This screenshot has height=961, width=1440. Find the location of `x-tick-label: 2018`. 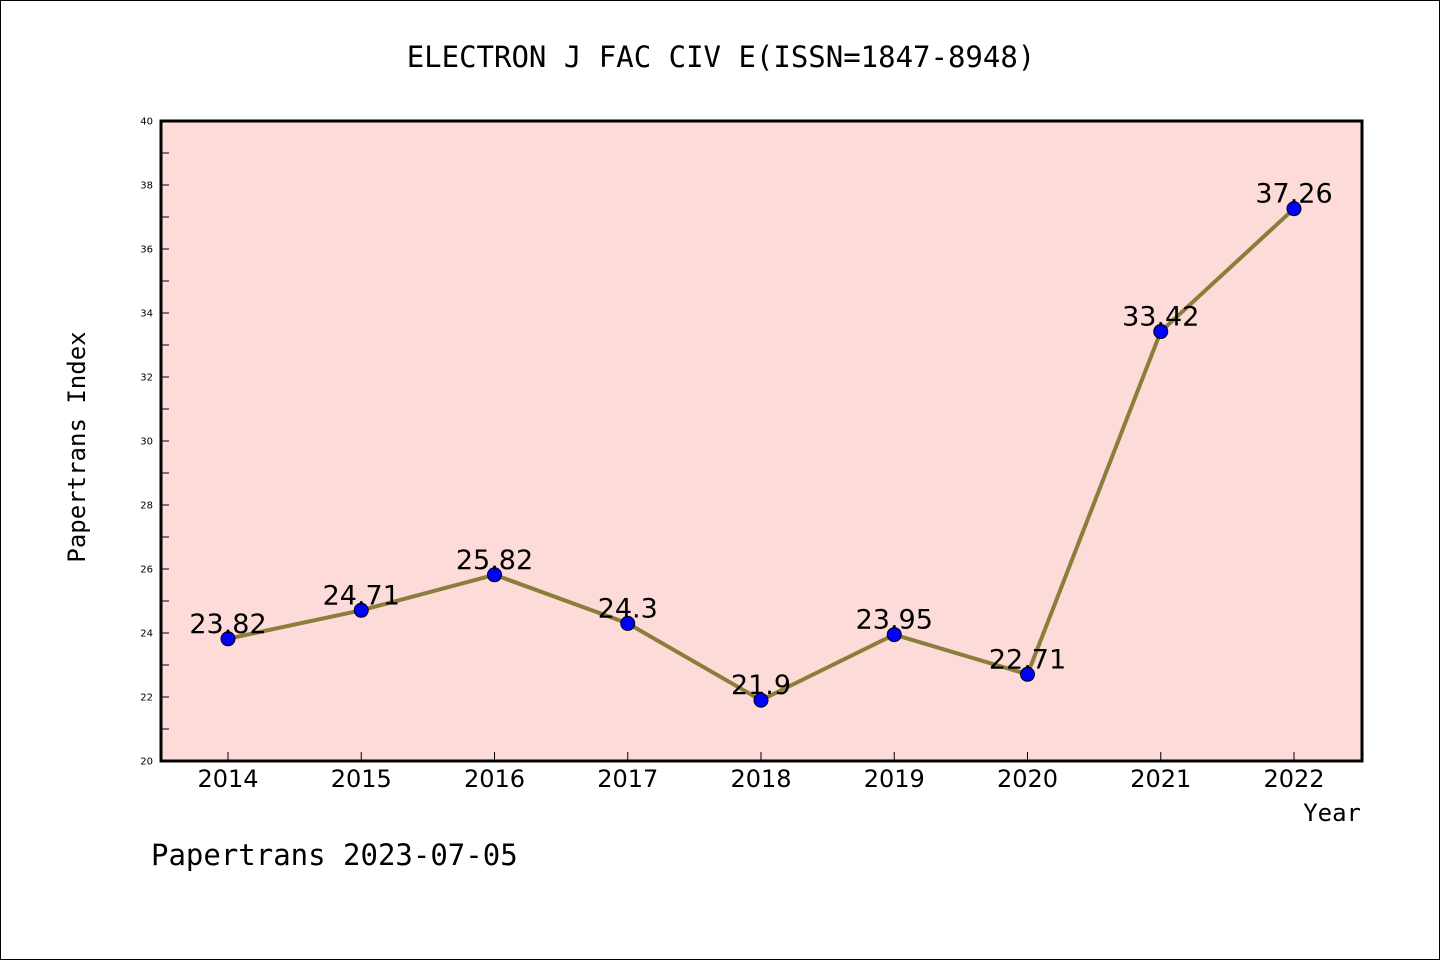

x-tick-label: 2018 is located at coordinates (760, 779).